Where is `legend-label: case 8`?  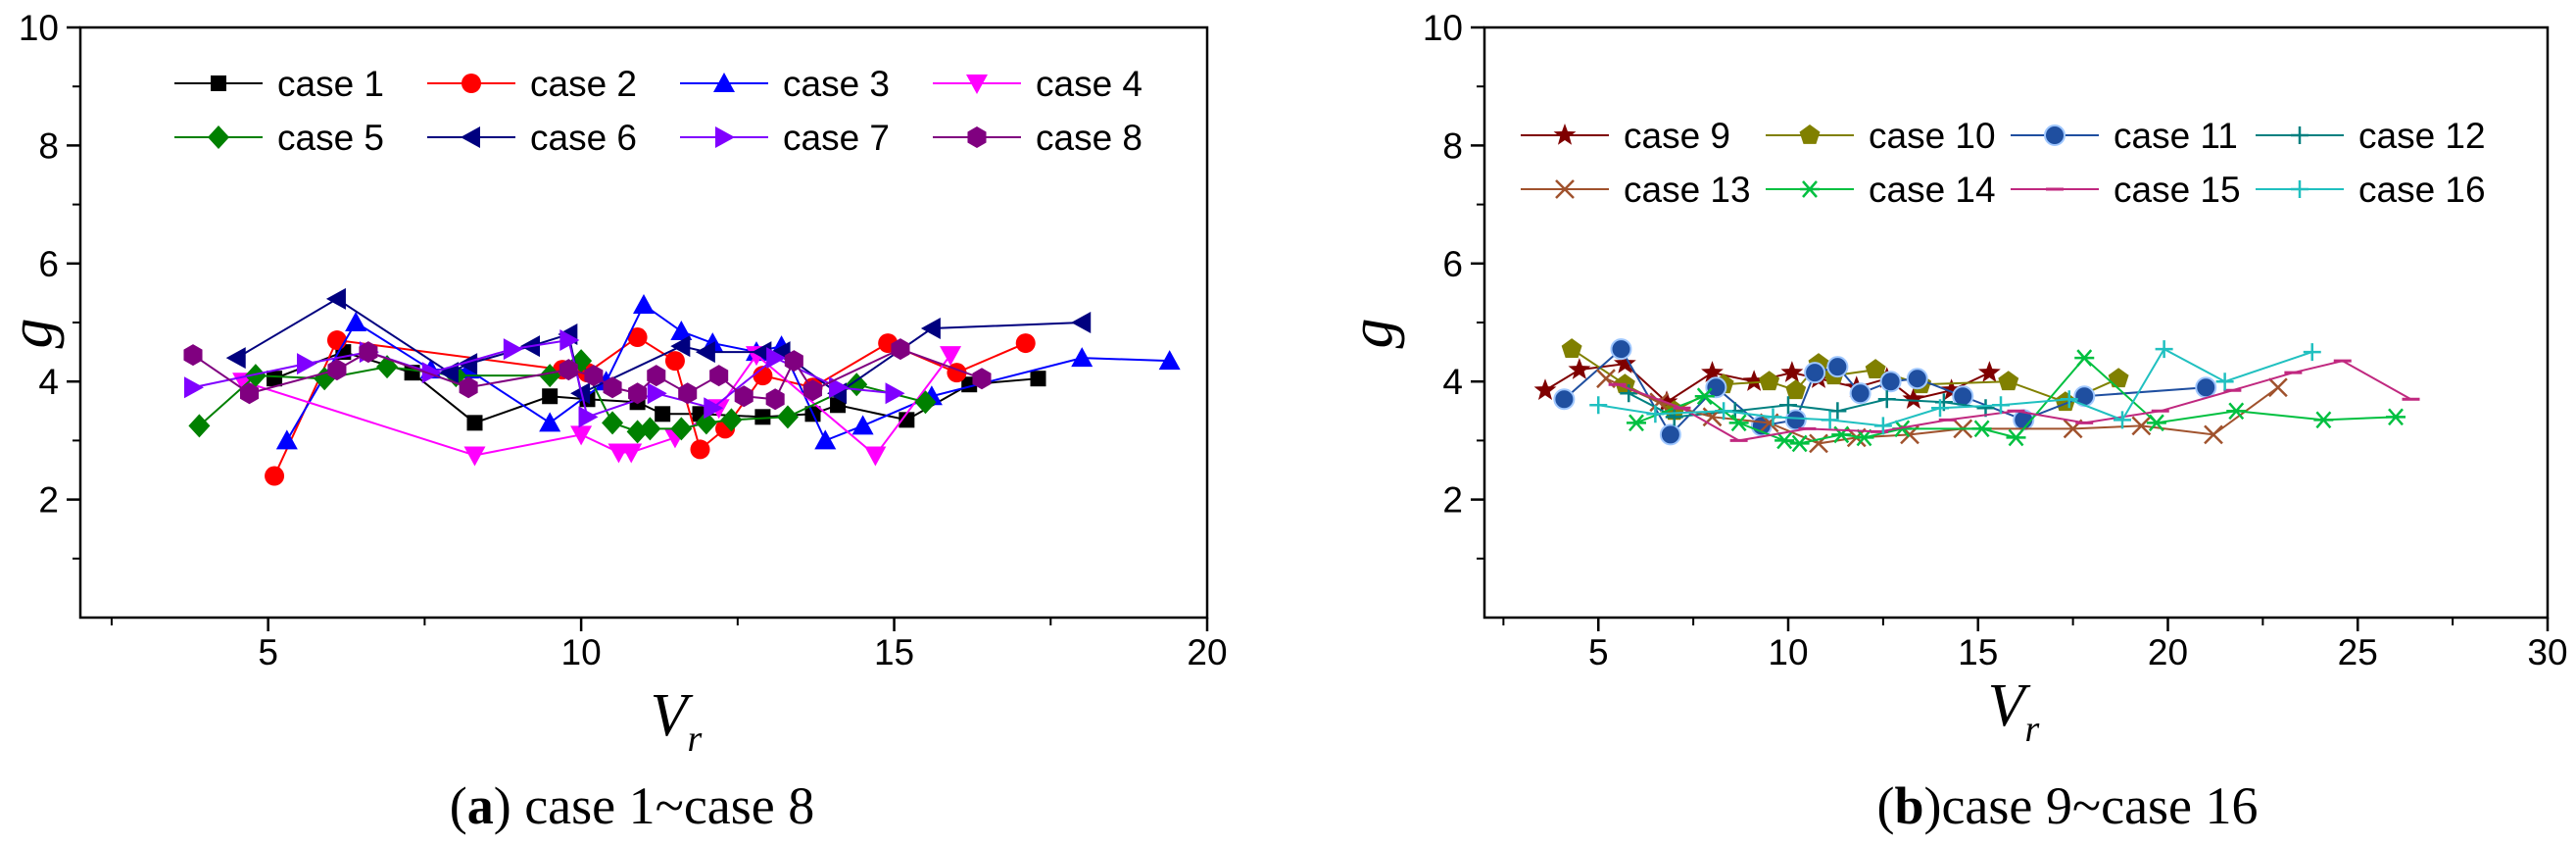
legend-label: case 8 is located at coordinates (1089, 138).